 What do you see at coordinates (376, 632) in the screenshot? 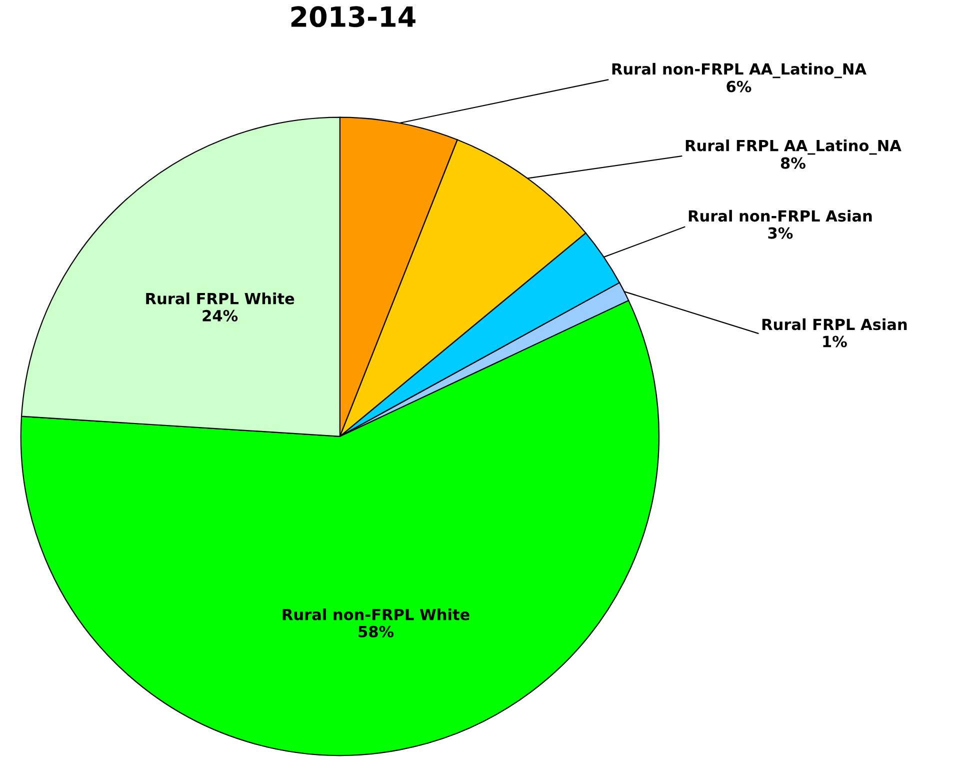
I see `data-label: 58%` at bounding box center [376, 632].